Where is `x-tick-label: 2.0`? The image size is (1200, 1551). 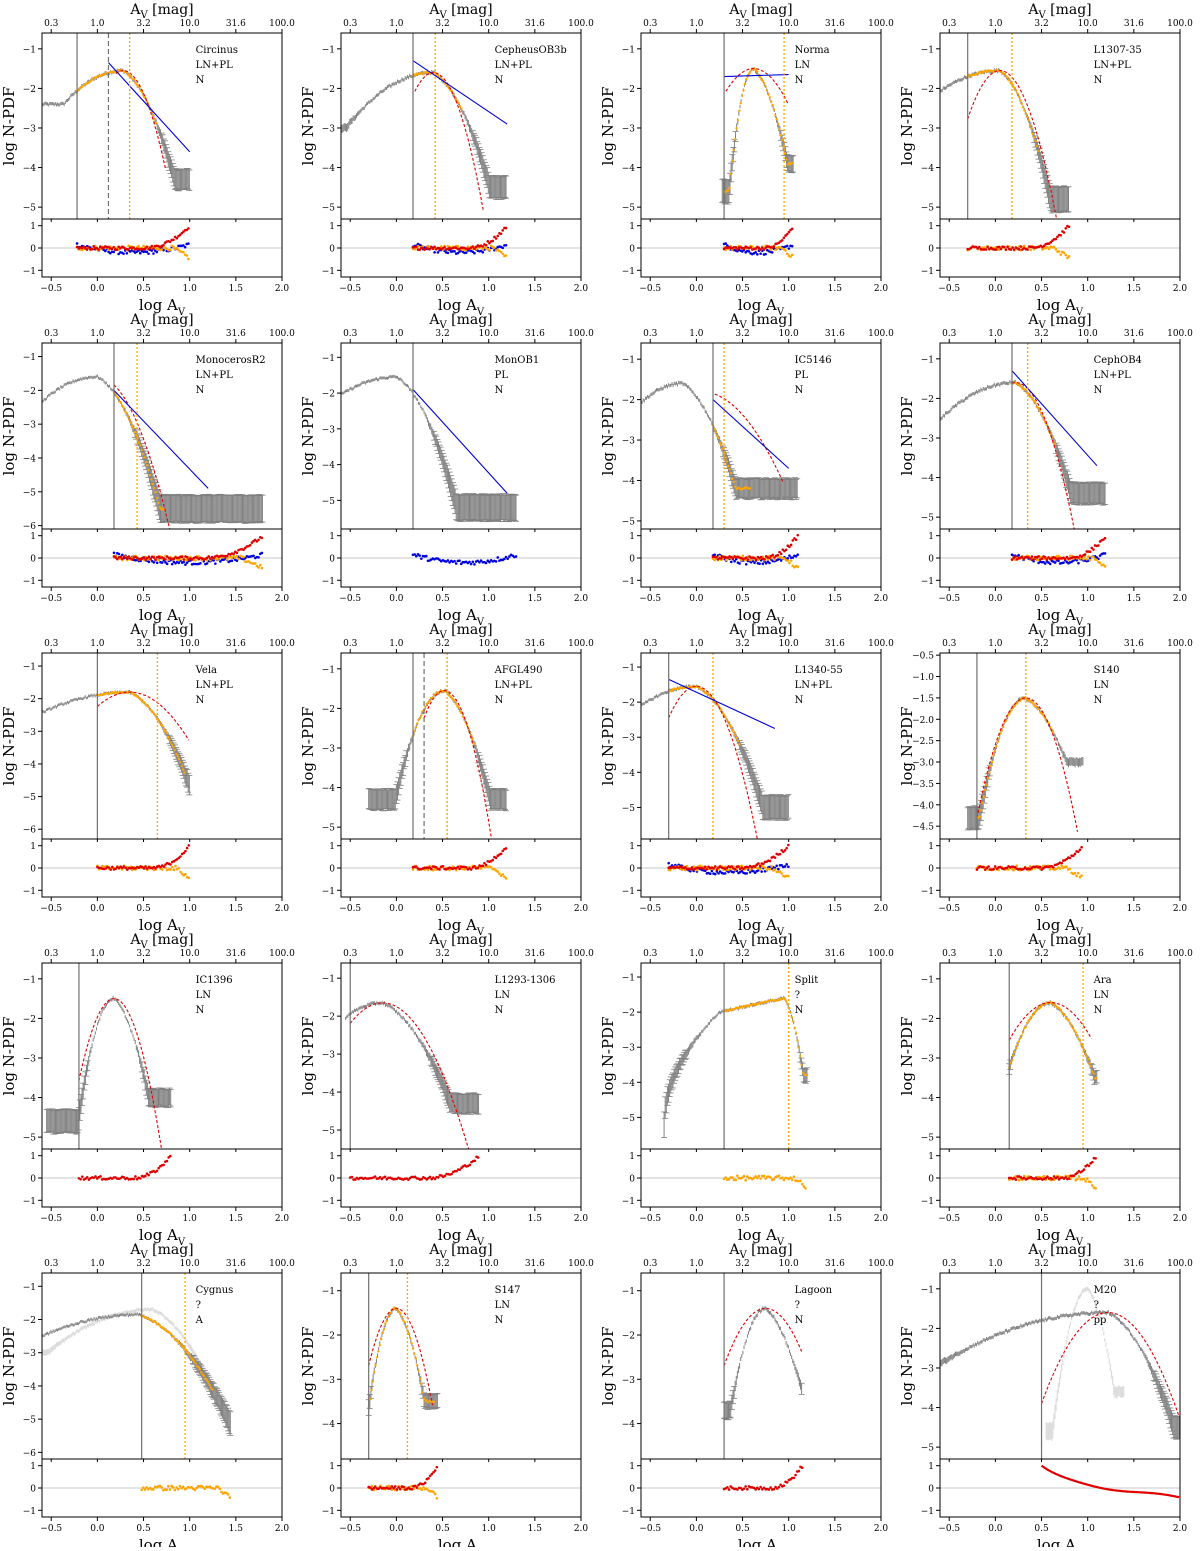 x-tick-label: 2.0 is located at coordinates (881, 599).